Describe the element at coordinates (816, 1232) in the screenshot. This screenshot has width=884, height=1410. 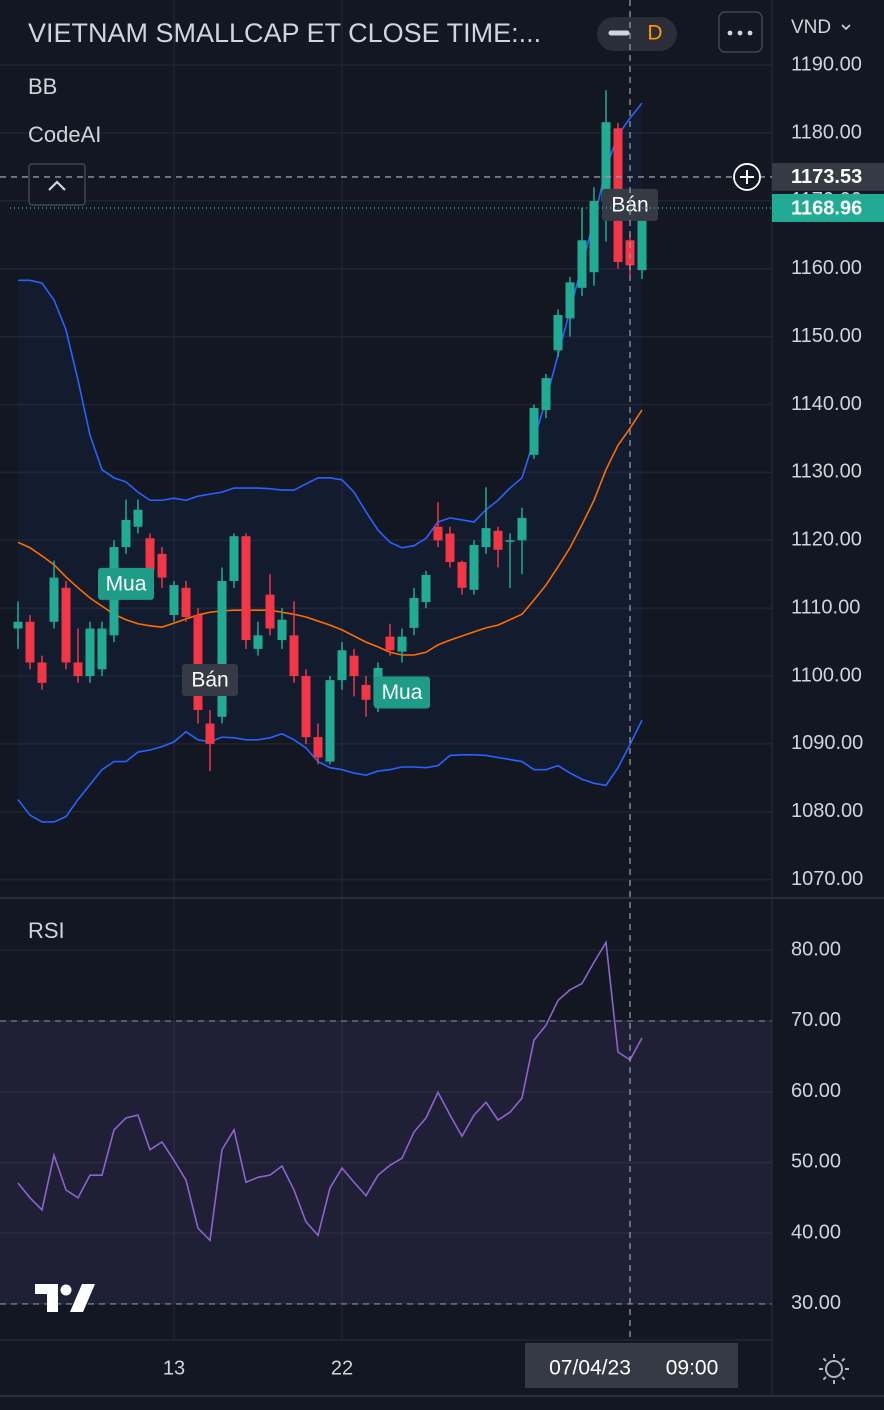
I see `y-tick-label: 40.00` at that location.